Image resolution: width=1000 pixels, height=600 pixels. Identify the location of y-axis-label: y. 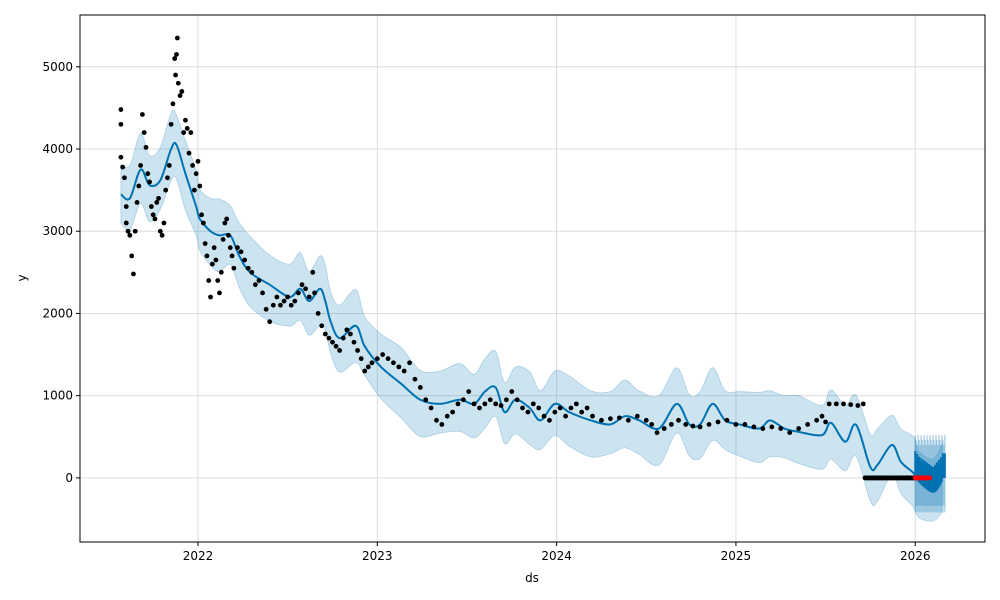
(22, 277).